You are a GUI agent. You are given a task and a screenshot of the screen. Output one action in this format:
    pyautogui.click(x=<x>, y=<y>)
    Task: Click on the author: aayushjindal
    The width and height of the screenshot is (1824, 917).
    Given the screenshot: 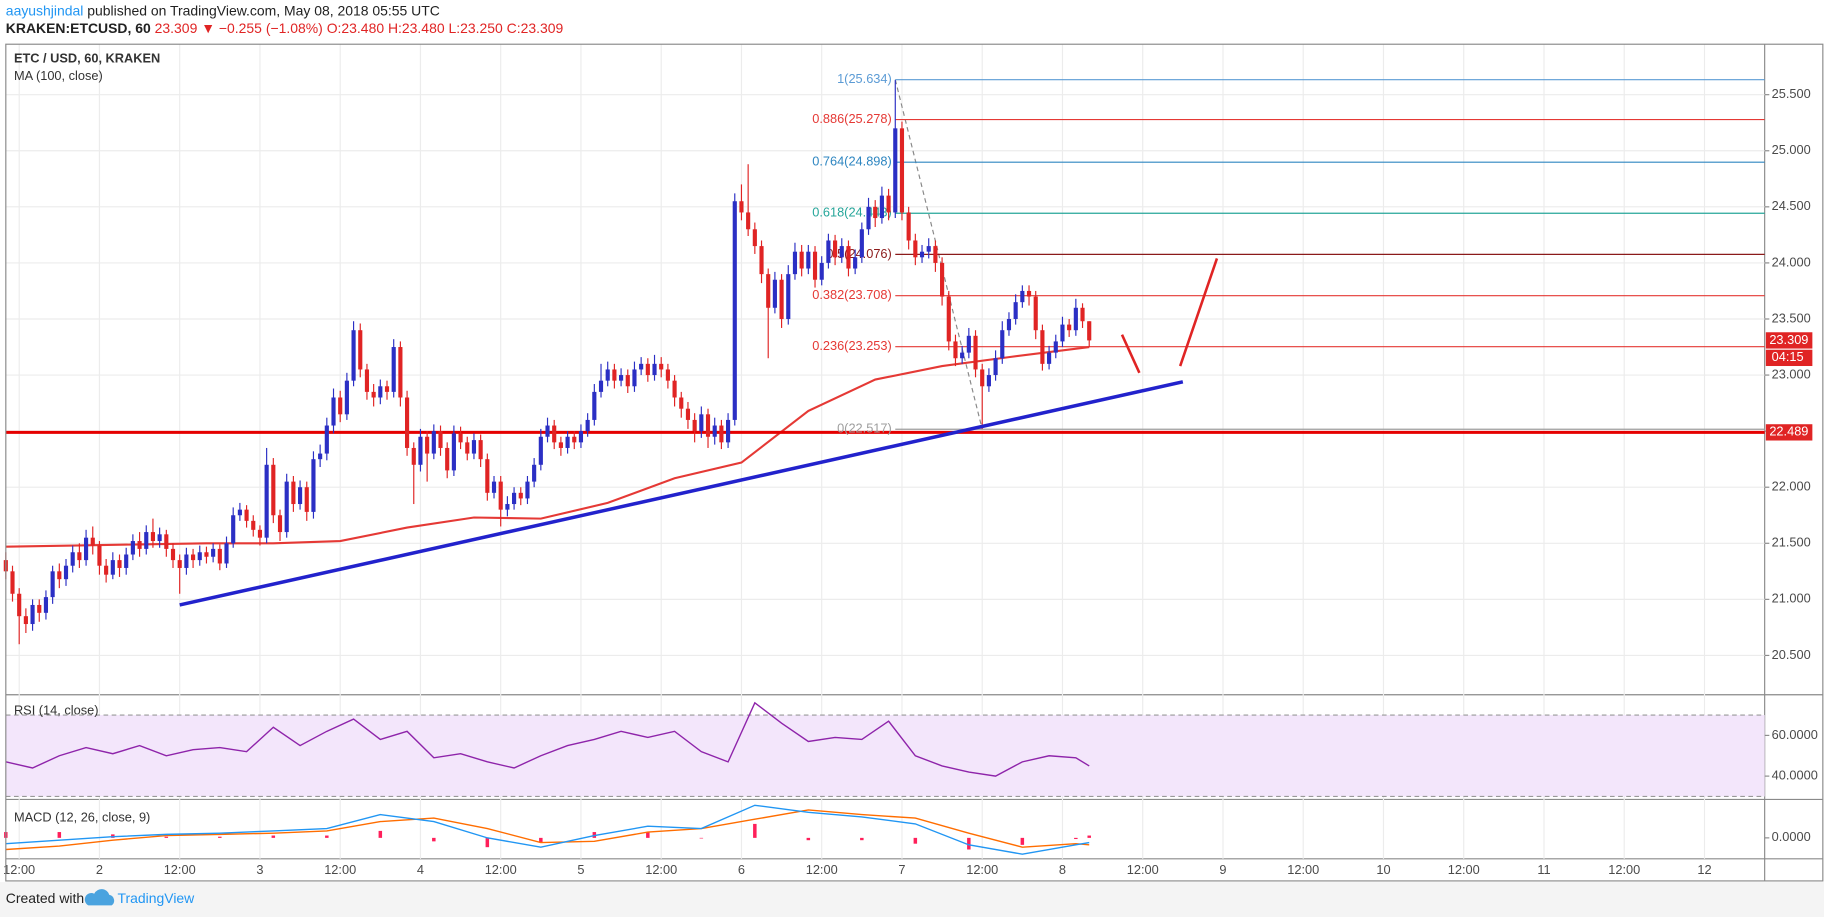 What is the action you would take?
    pyautogui.click(x=45, y=10)
    